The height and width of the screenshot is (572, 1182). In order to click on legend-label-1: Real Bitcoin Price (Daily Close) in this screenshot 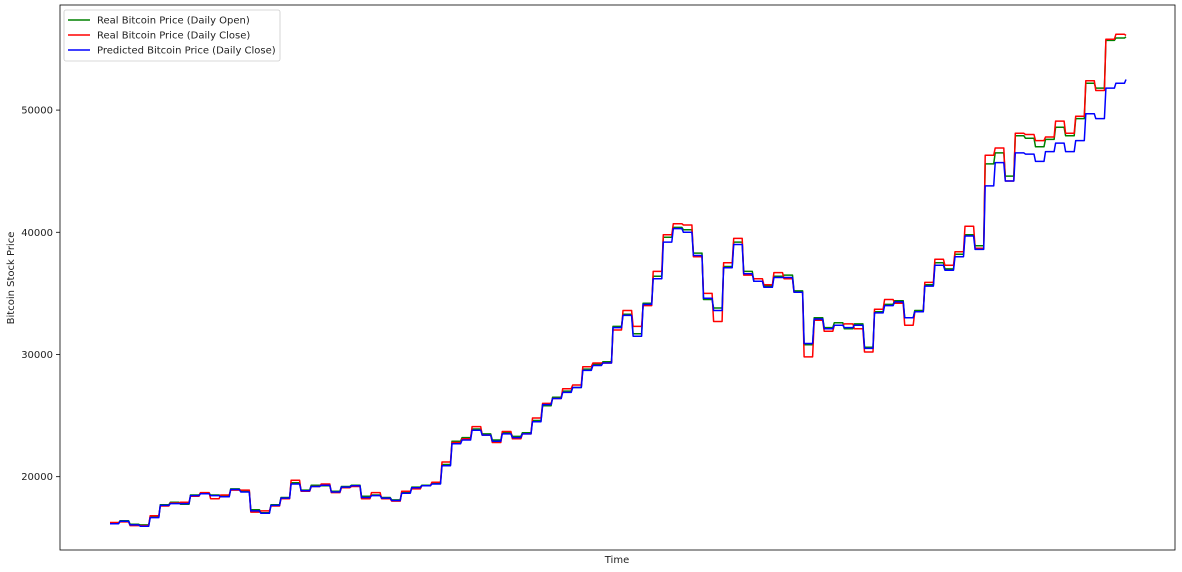, I will do `click(173, 36)`.